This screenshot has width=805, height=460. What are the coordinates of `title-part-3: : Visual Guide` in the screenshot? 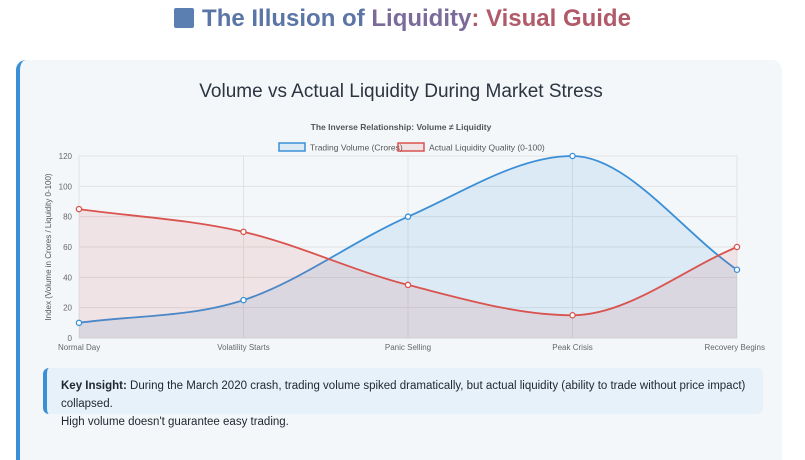 It's located at (551, 18).